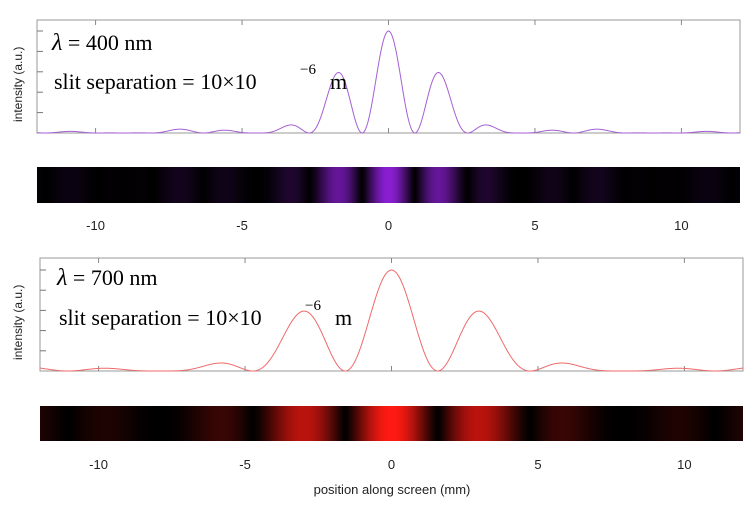 The image size is (754, 506). Describe the element at coordinates (388, 185) in the screenshot. I see `fringe-strip-400nm` at that location.